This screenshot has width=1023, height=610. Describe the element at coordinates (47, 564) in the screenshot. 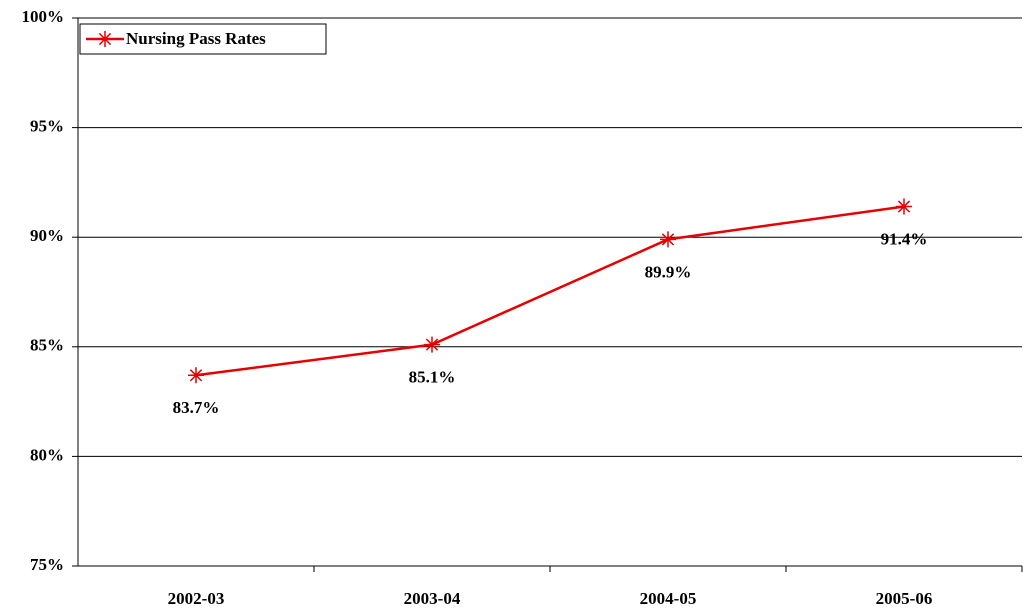

I see `y-tick-label: 75%` at that location.